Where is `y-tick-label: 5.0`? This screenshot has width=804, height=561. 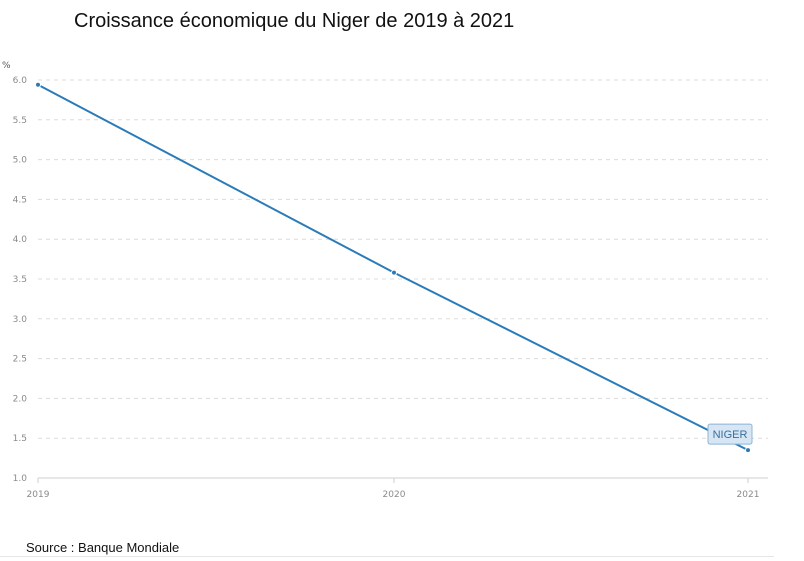 y-tick-label: 5.0 is located at coordinates (20, 161).